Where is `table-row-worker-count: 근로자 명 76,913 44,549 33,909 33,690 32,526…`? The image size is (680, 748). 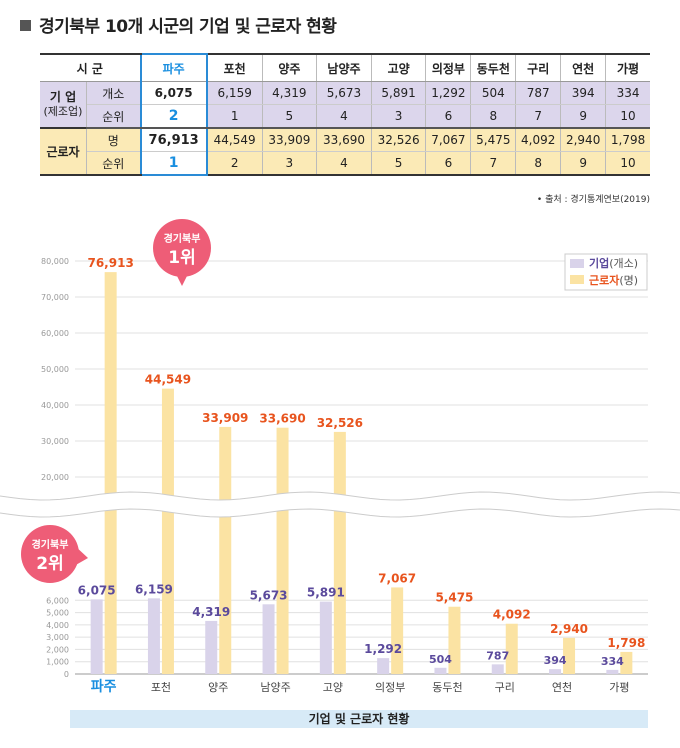 table-row-worker-count: 근로자 명 76,913 44,549 33,909 33,690 32,526… is located at coordinates (345, 152).